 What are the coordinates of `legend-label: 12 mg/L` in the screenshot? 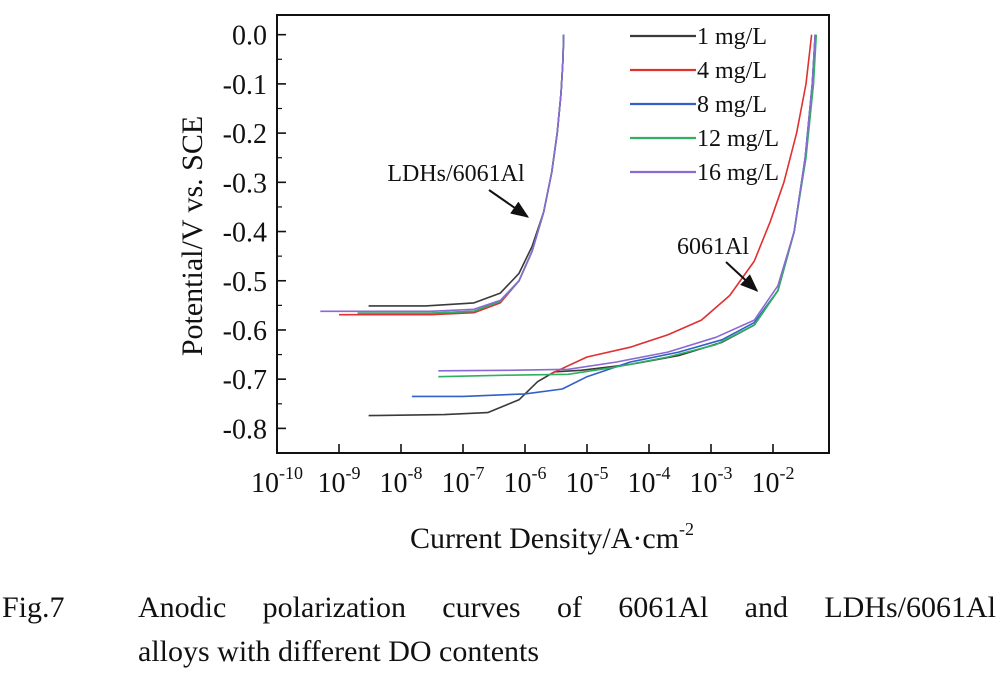 It's located at (738, 139).